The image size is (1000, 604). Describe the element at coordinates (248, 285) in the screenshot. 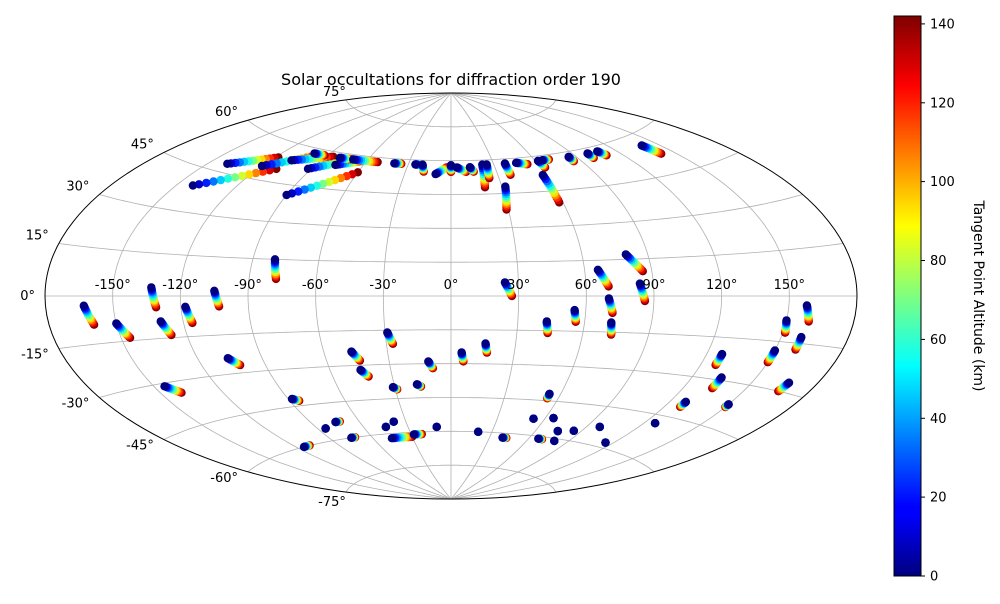

I see `lon-tick-label: -90°` at that location.